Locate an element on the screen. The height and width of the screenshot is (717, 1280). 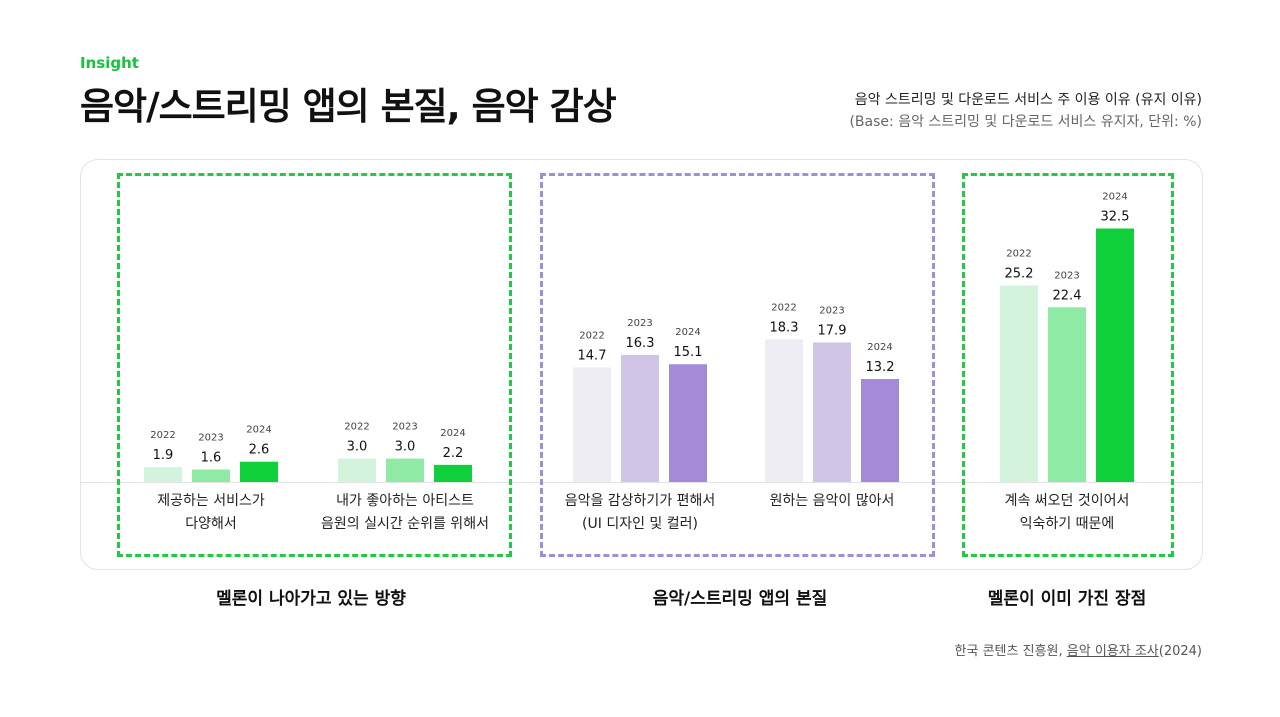
year-label-4-2022: 2022 is located at coordinates (1018, 253).